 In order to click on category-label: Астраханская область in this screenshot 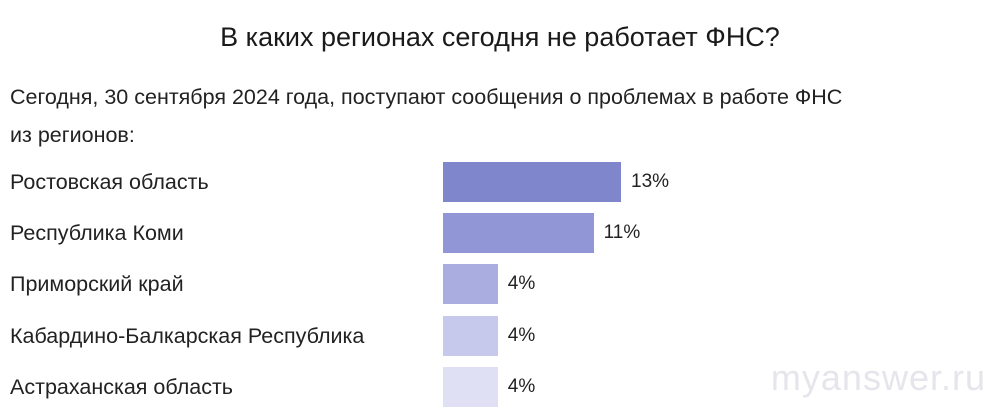, I will do `click(121, 386)`.